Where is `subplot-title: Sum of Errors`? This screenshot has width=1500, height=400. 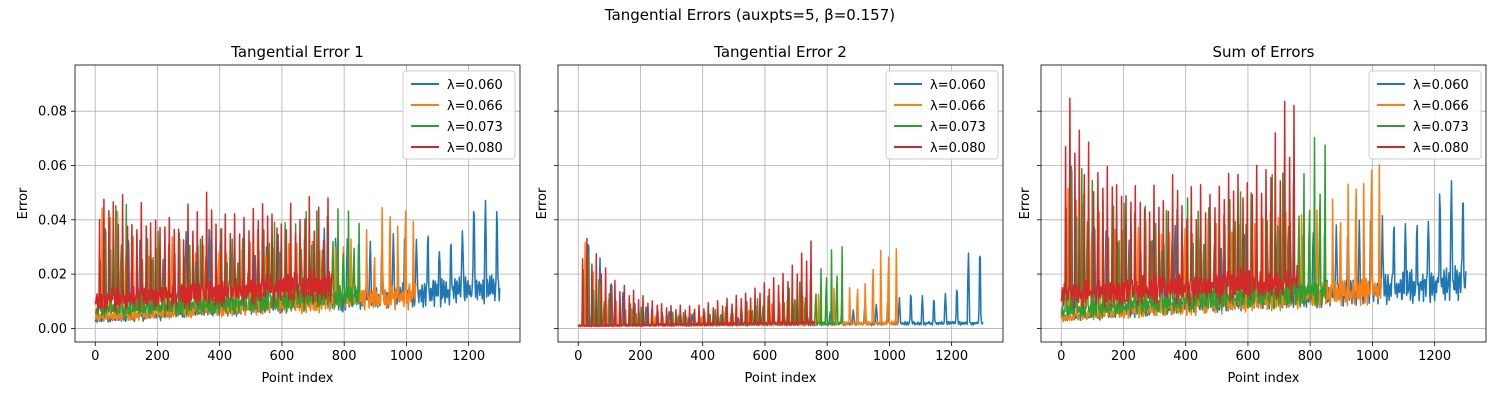
subplot-title: Sum of Errors is located at coordinates (1263, 52).